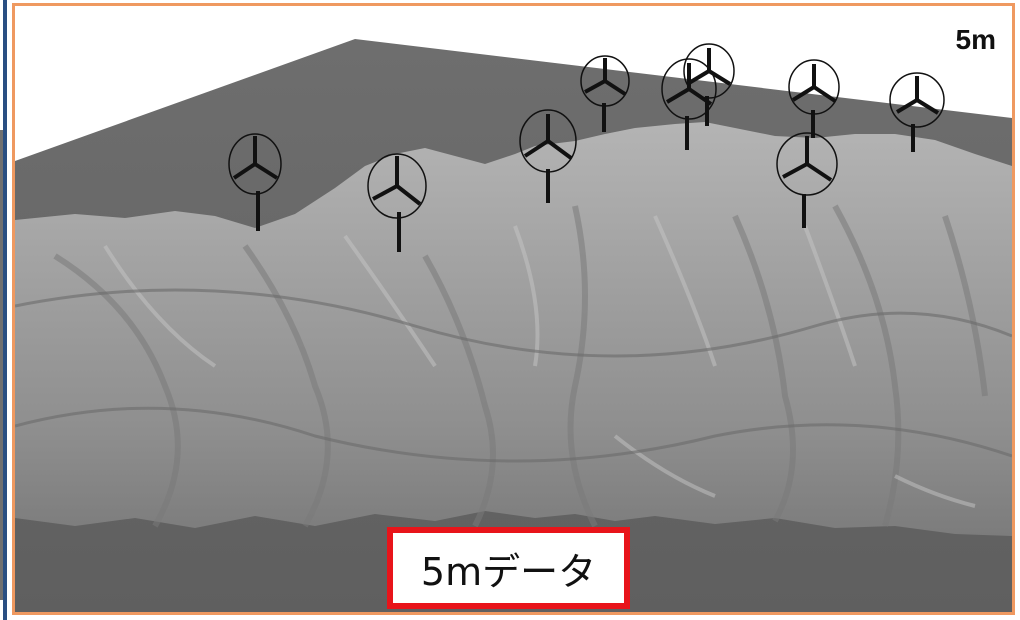 The height and width of the screenshot is (620, 1020). I want to click on resolution-label: 5m, so click(975, 39).